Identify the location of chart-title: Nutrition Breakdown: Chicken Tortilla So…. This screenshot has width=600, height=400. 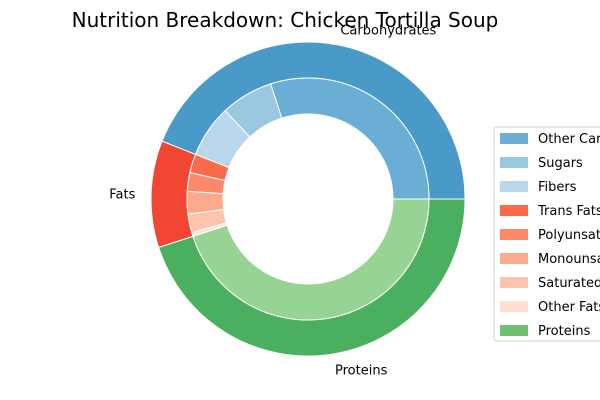
(285, 20).